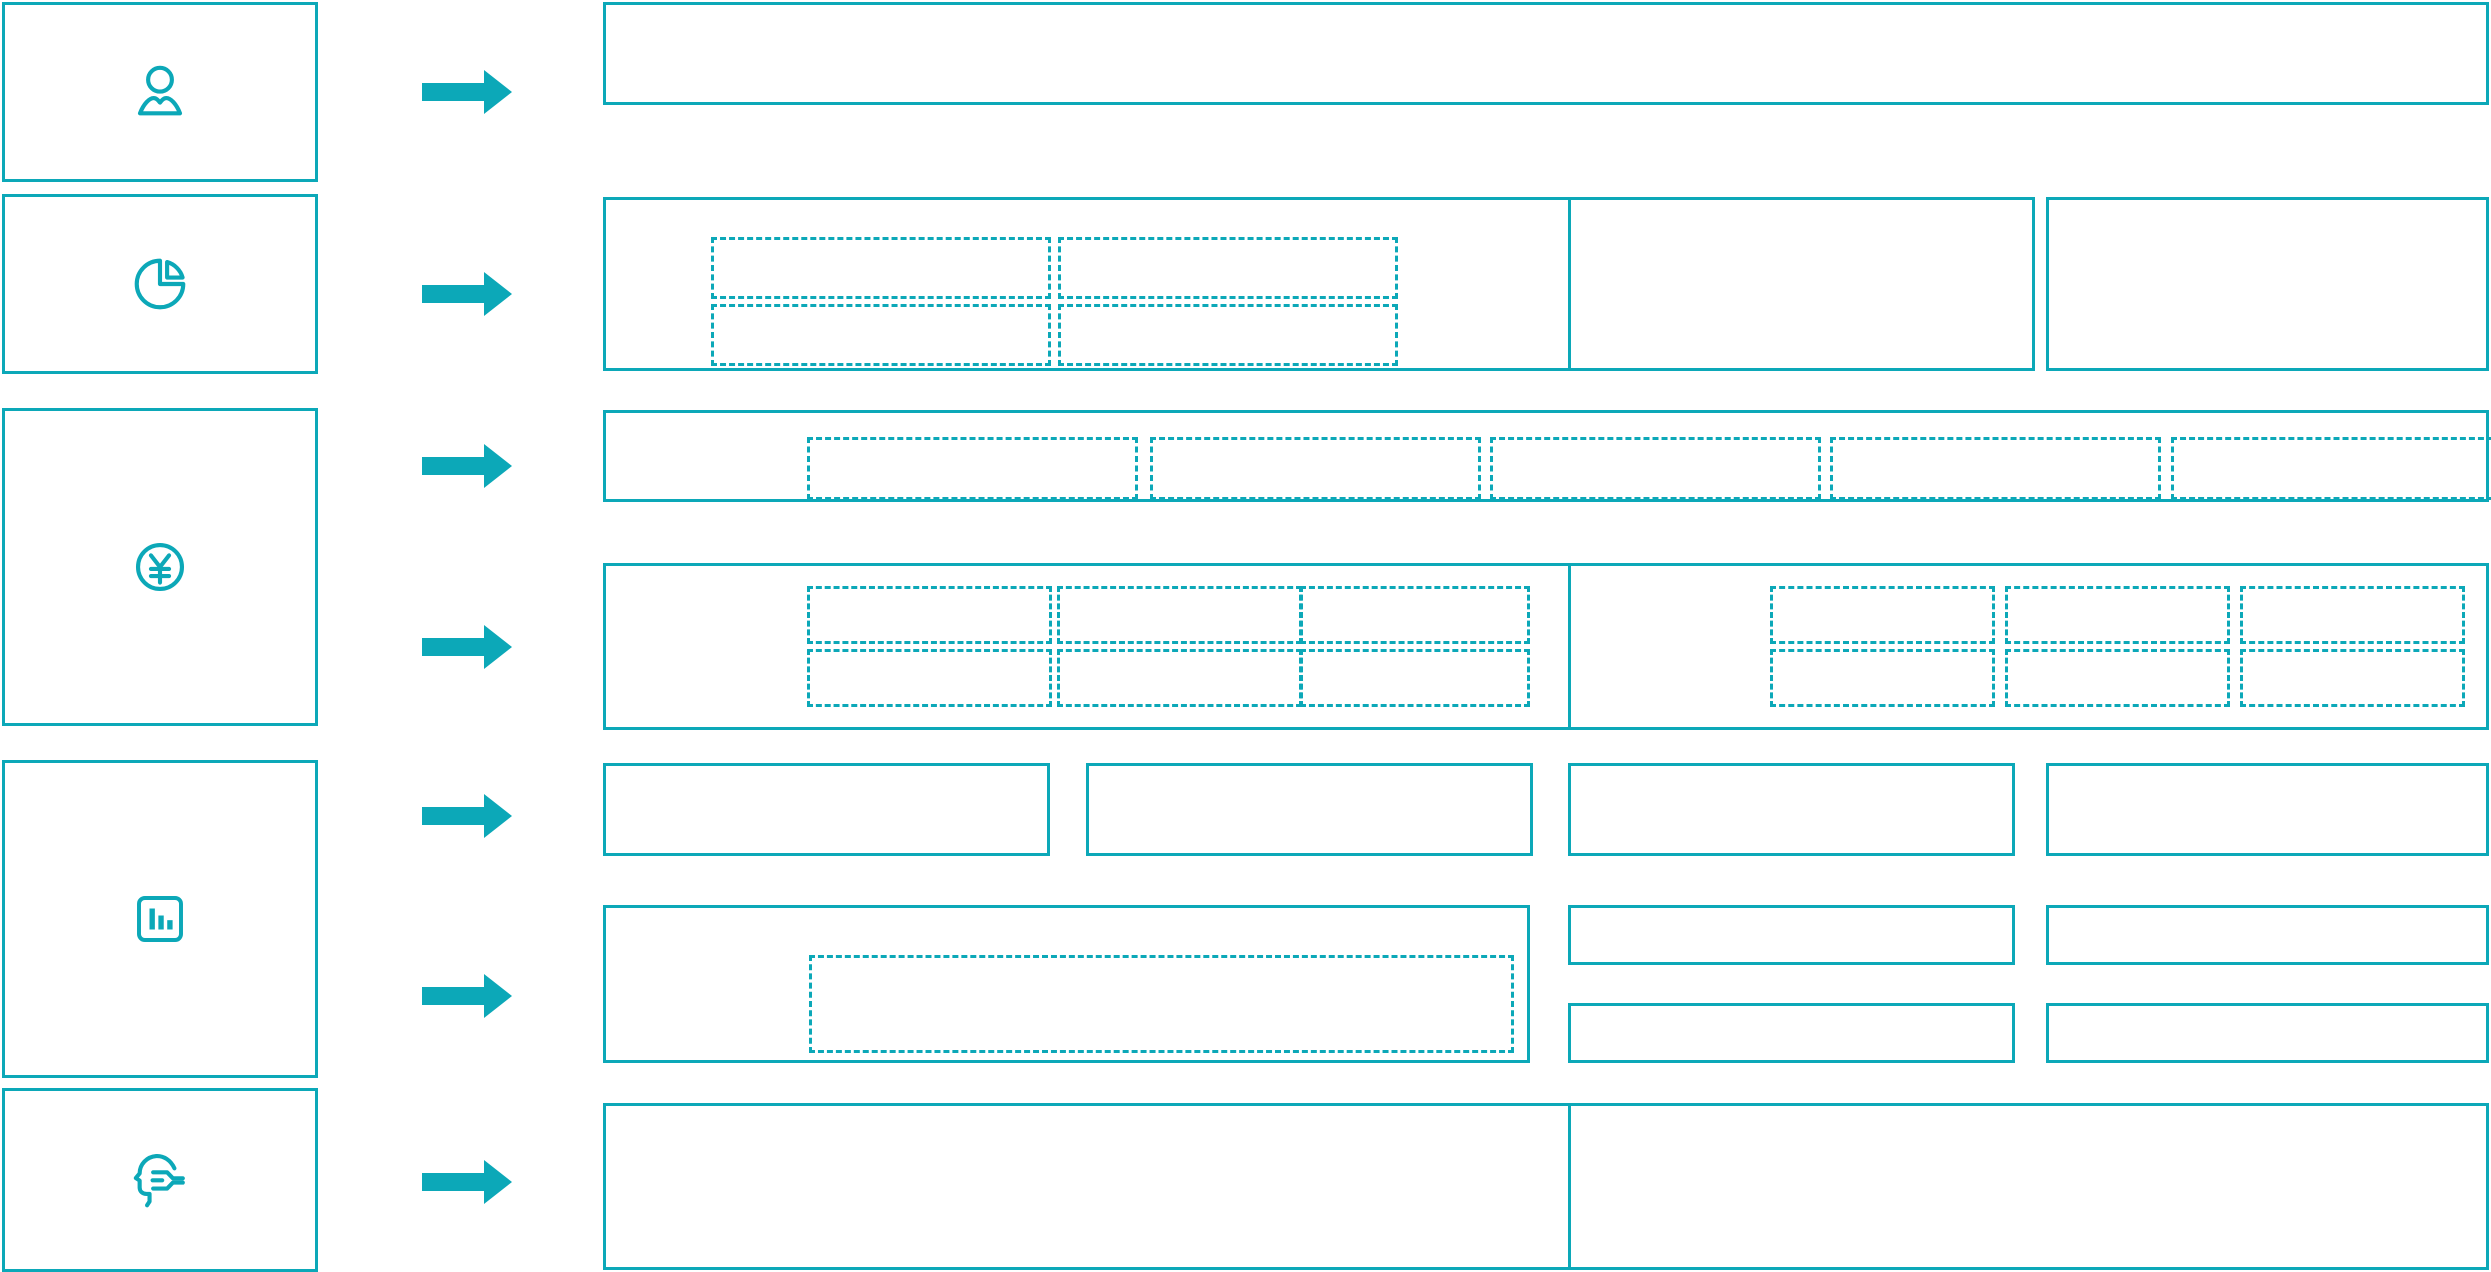 The image size is (2491, 1272). I want to click on flow-arrow-report-detail, so click(467, 996).